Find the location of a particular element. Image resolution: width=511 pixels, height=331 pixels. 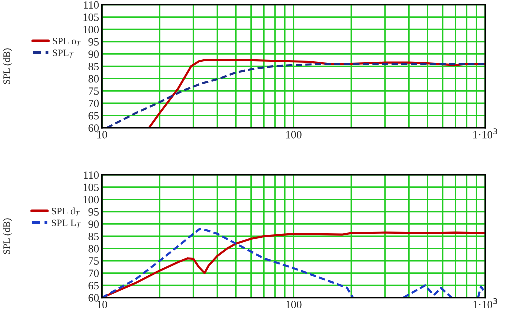

legend-label: SPL o$_{T}$ is located at coordinates (67, 42).